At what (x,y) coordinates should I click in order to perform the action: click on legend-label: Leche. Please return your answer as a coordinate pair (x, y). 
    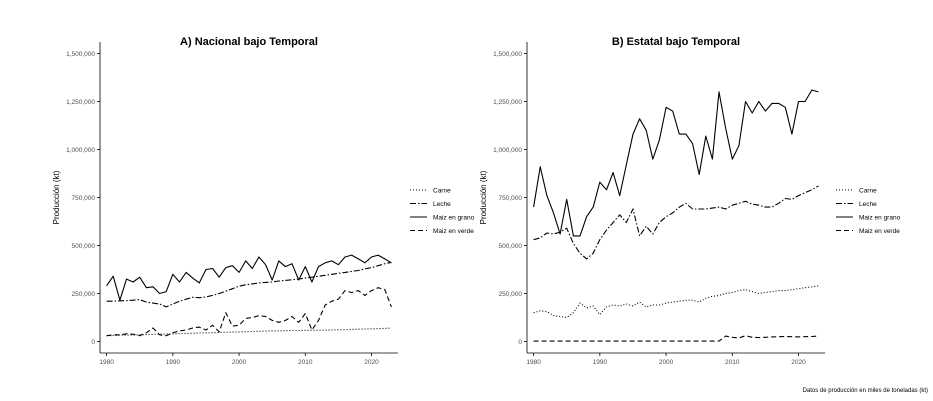
    Looking at the image, I should click on (442, 204).